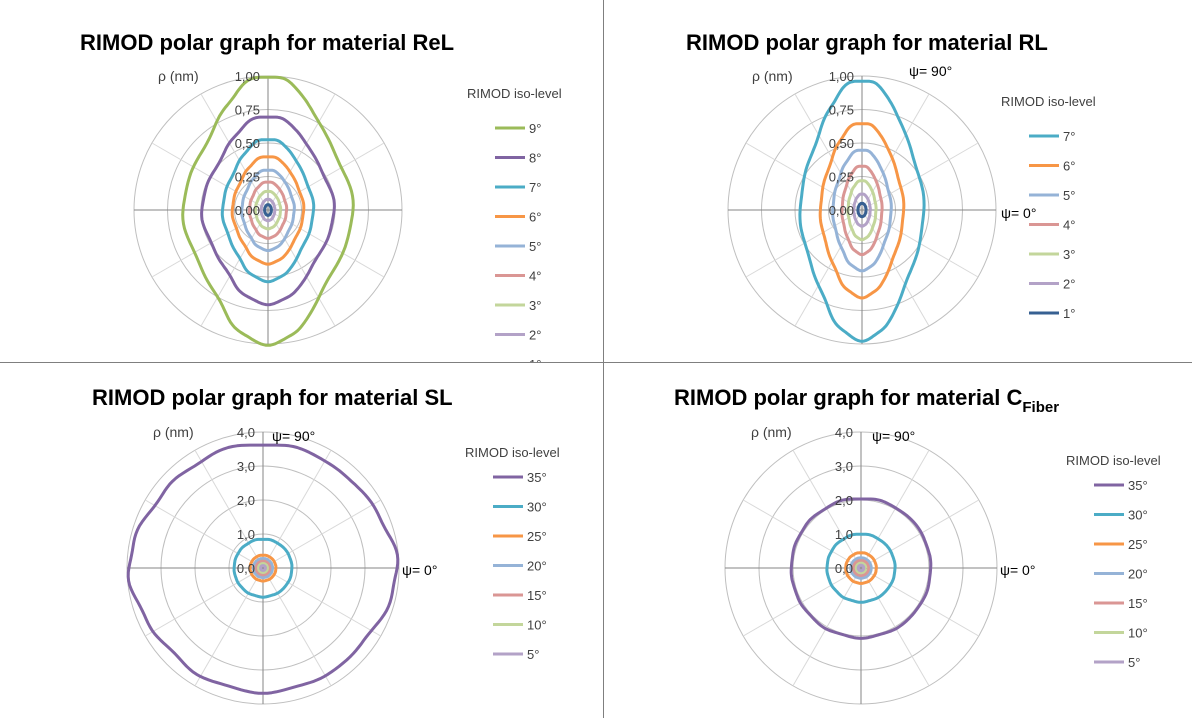 The width and height of the screenshot is (1192, 718). Describe the element at coordinates (246, 500) in the screenshot. I see `radial-tick-label: 2,0` at that location.